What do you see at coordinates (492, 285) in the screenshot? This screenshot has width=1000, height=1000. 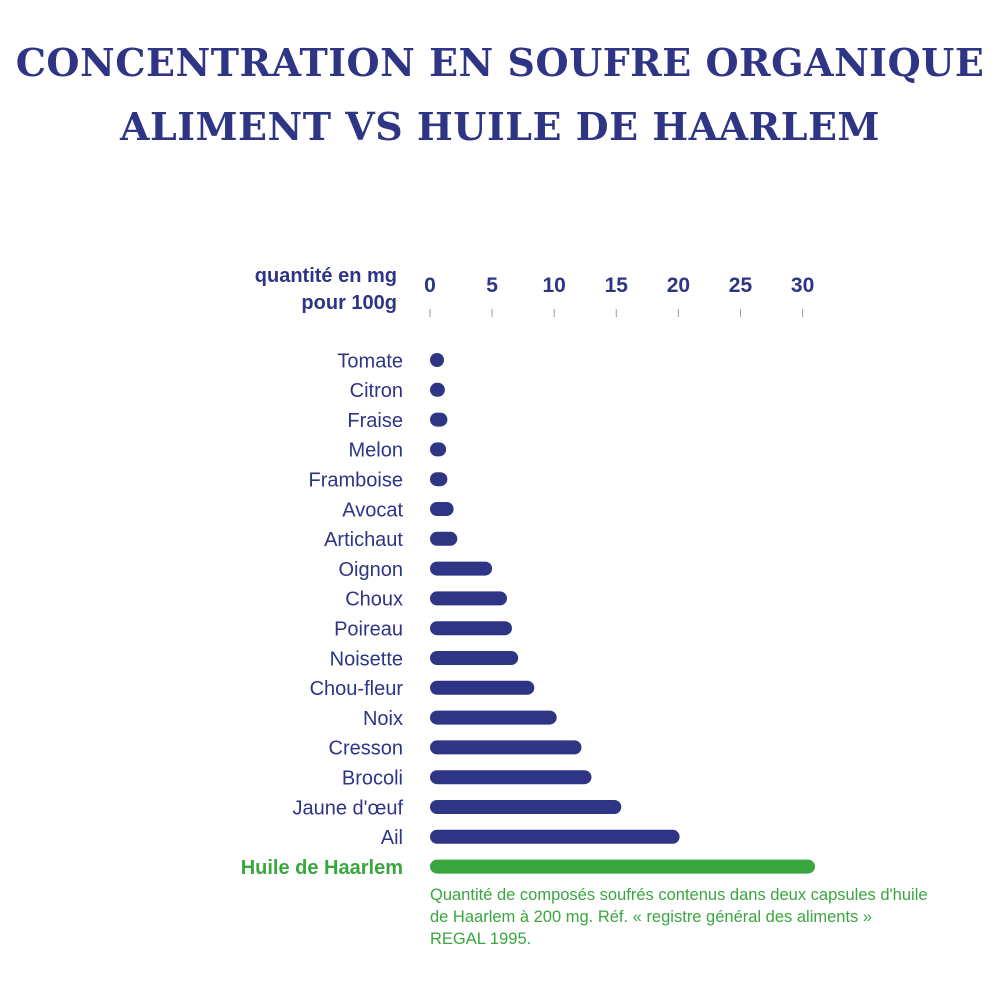 I see `x-tick-label: 5` at bounding box center [492, 285].